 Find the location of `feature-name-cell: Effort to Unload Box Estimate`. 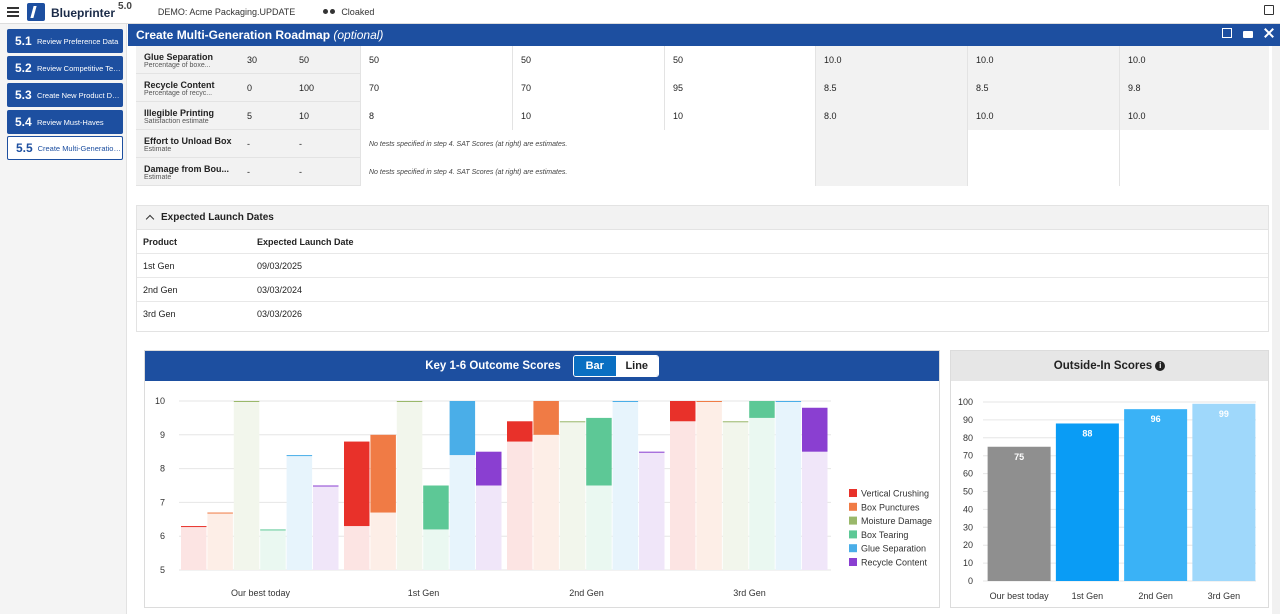

feature-name-cell: Effort to Unload Box Estimate is located at coordinates (191, 144).